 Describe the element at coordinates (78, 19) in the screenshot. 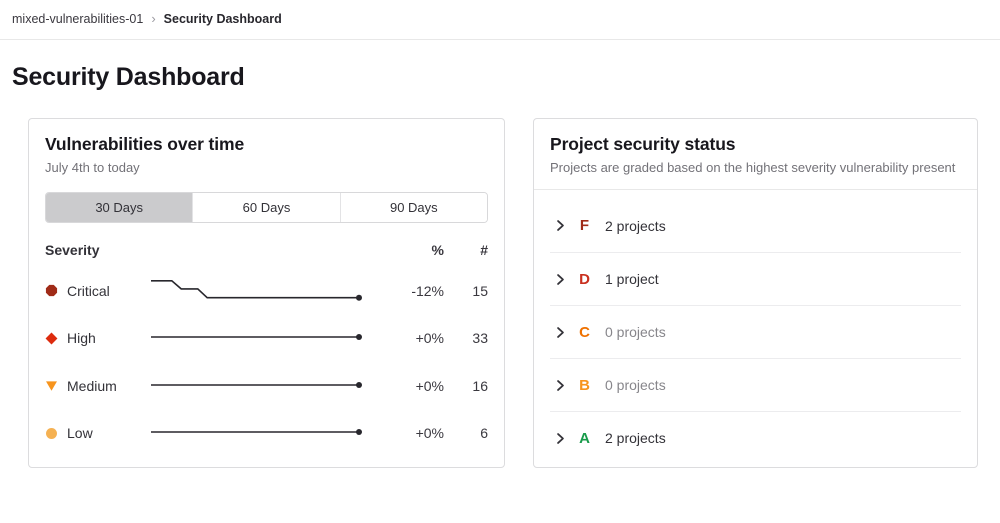

I see `breadcrumb-project-link: mixed-vulnerabilities-01` at that location.